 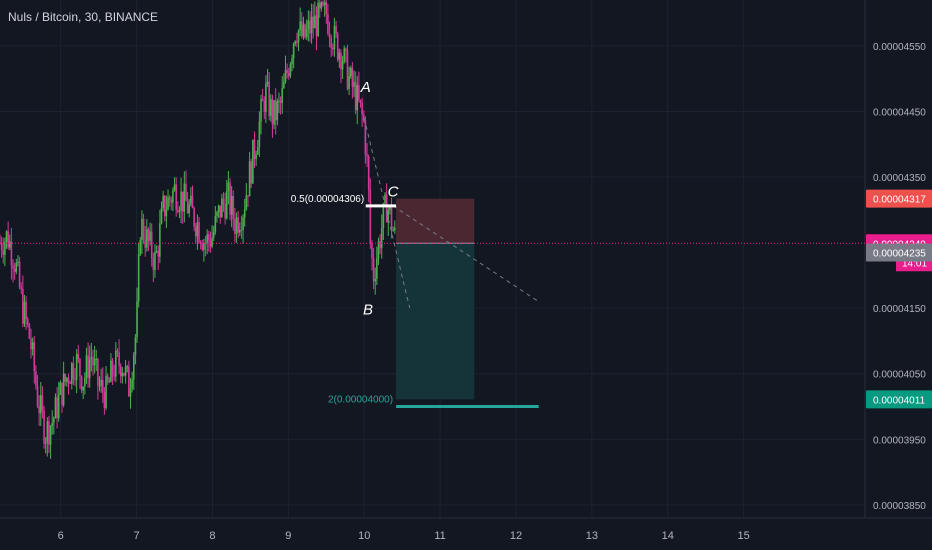 What do you see at coordinates (592, 536) in the screenshot?
I see `time-tick-label: 13` at bounding box center [592, 536].